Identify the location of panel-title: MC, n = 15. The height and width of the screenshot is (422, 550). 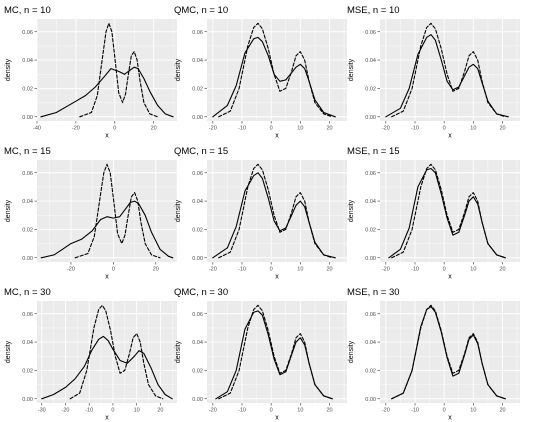
(27, 151).